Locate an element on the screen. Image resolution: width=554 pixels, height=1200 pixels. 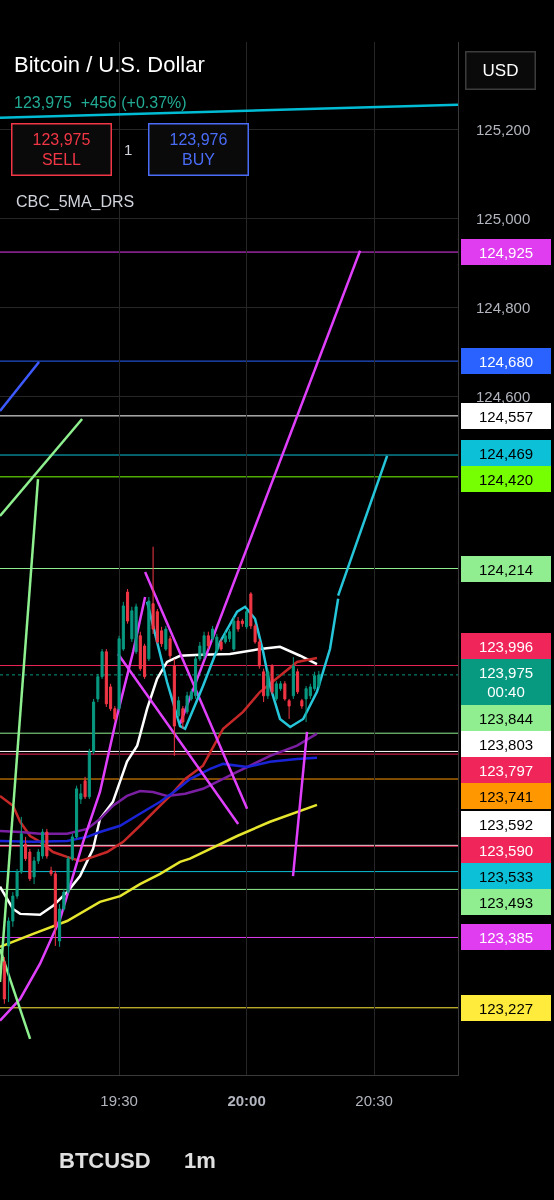
y-tick-label: 124,600 is located at coordinates (503, 396).